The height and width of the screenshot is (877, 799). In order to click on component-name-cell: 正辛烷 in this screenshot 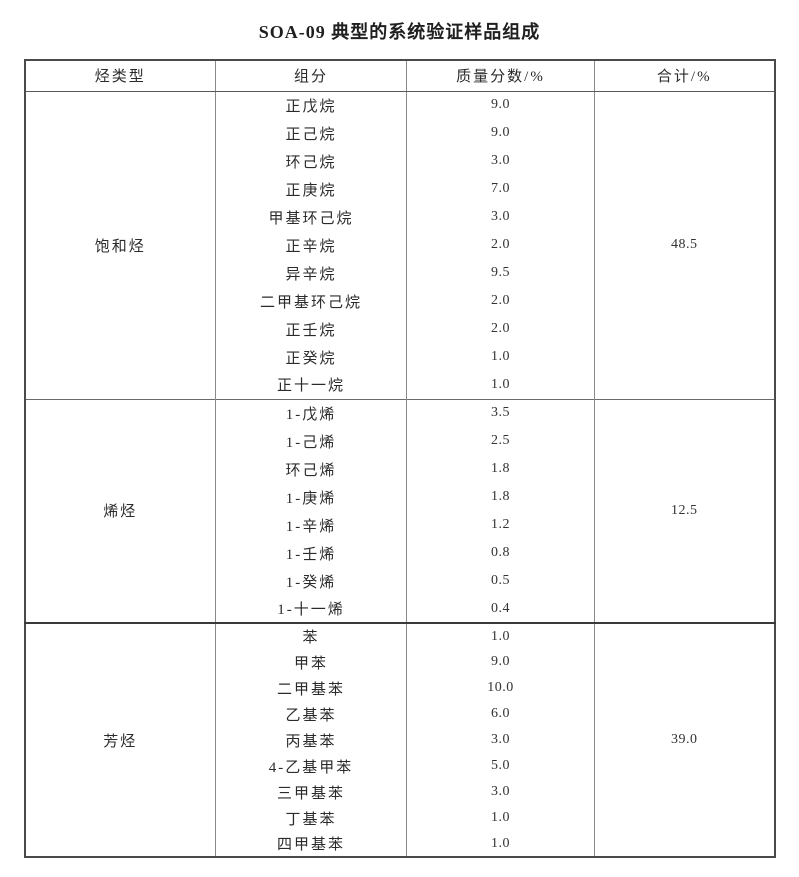, I will do `click(311, 245)`.